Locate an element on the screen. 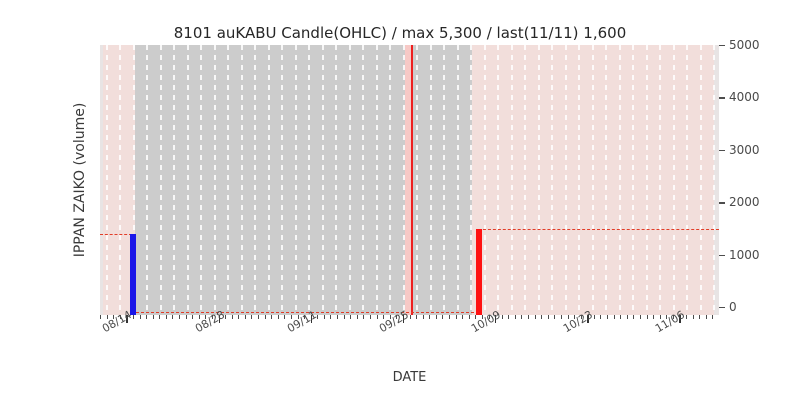 The image size is (800, 400). max-level-left-line is located at coordinates (116, 234).